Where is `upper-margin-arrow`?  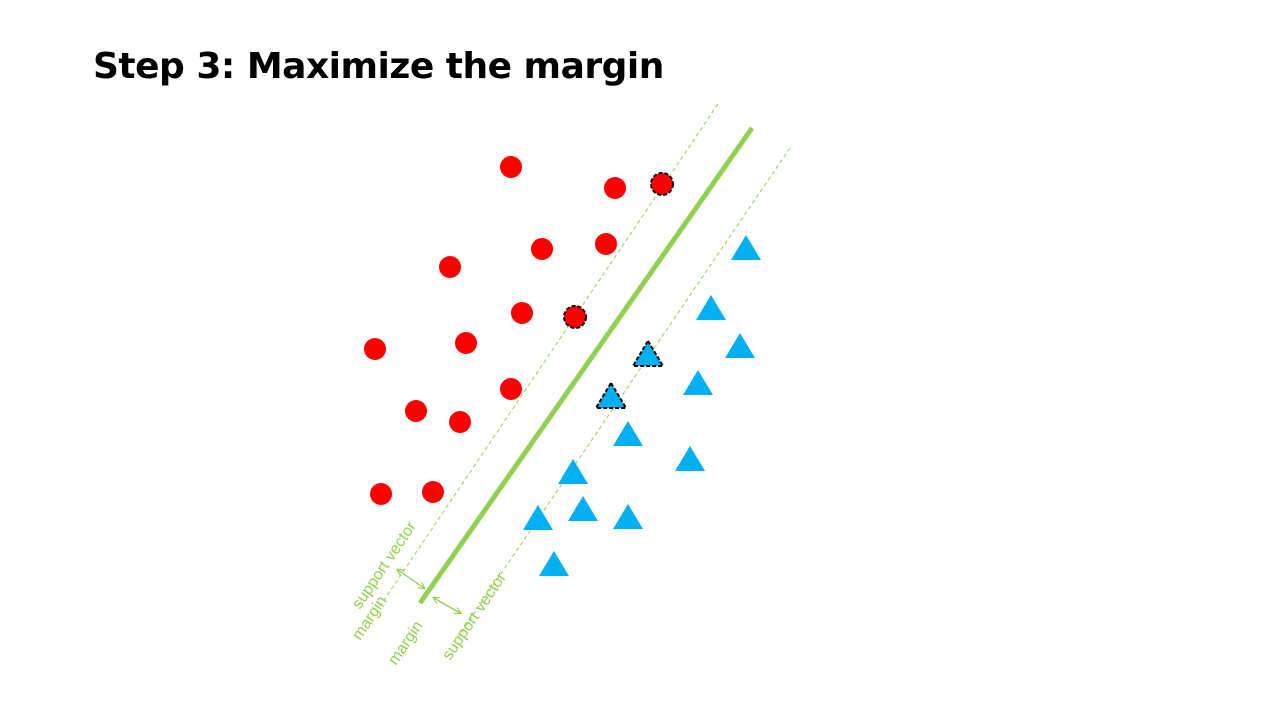 upper-margin-arrow is located at coordinates (411, 579).